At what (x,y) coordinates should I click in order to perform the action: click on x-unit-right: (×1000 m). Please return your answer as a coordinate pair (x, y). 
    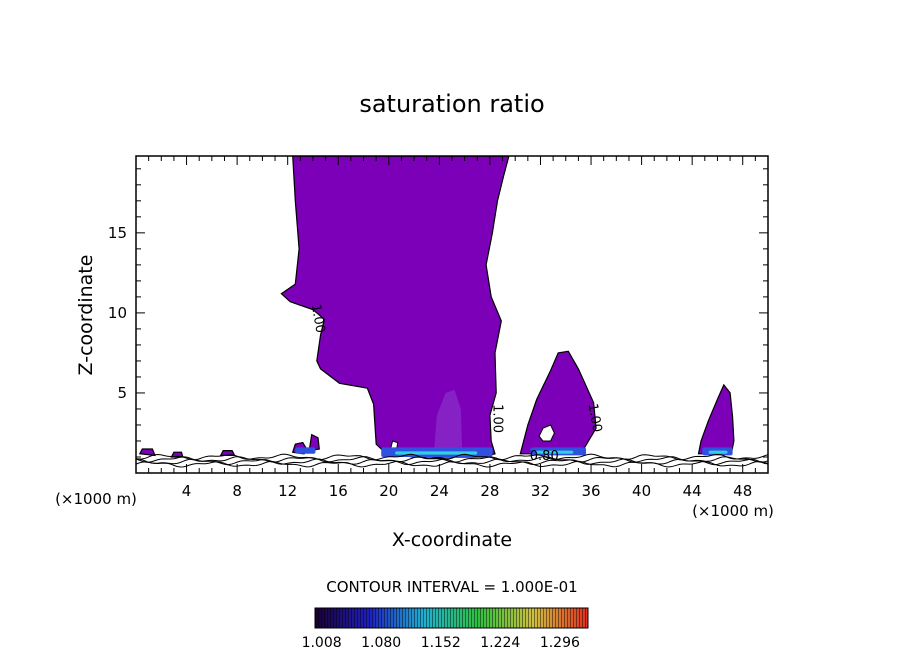
    Looking at the image, I should click on (733, 511).